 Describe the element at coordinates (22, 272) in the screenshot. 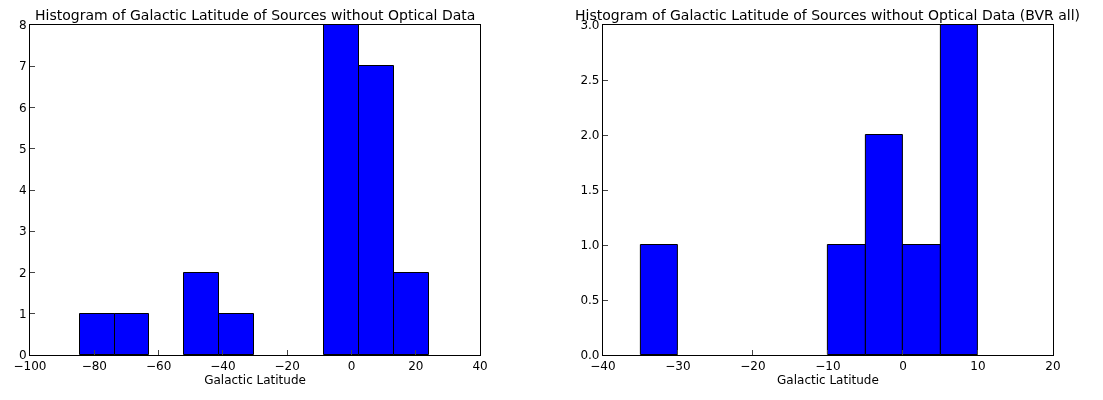

I see `y-tick-label: 2` at that location.